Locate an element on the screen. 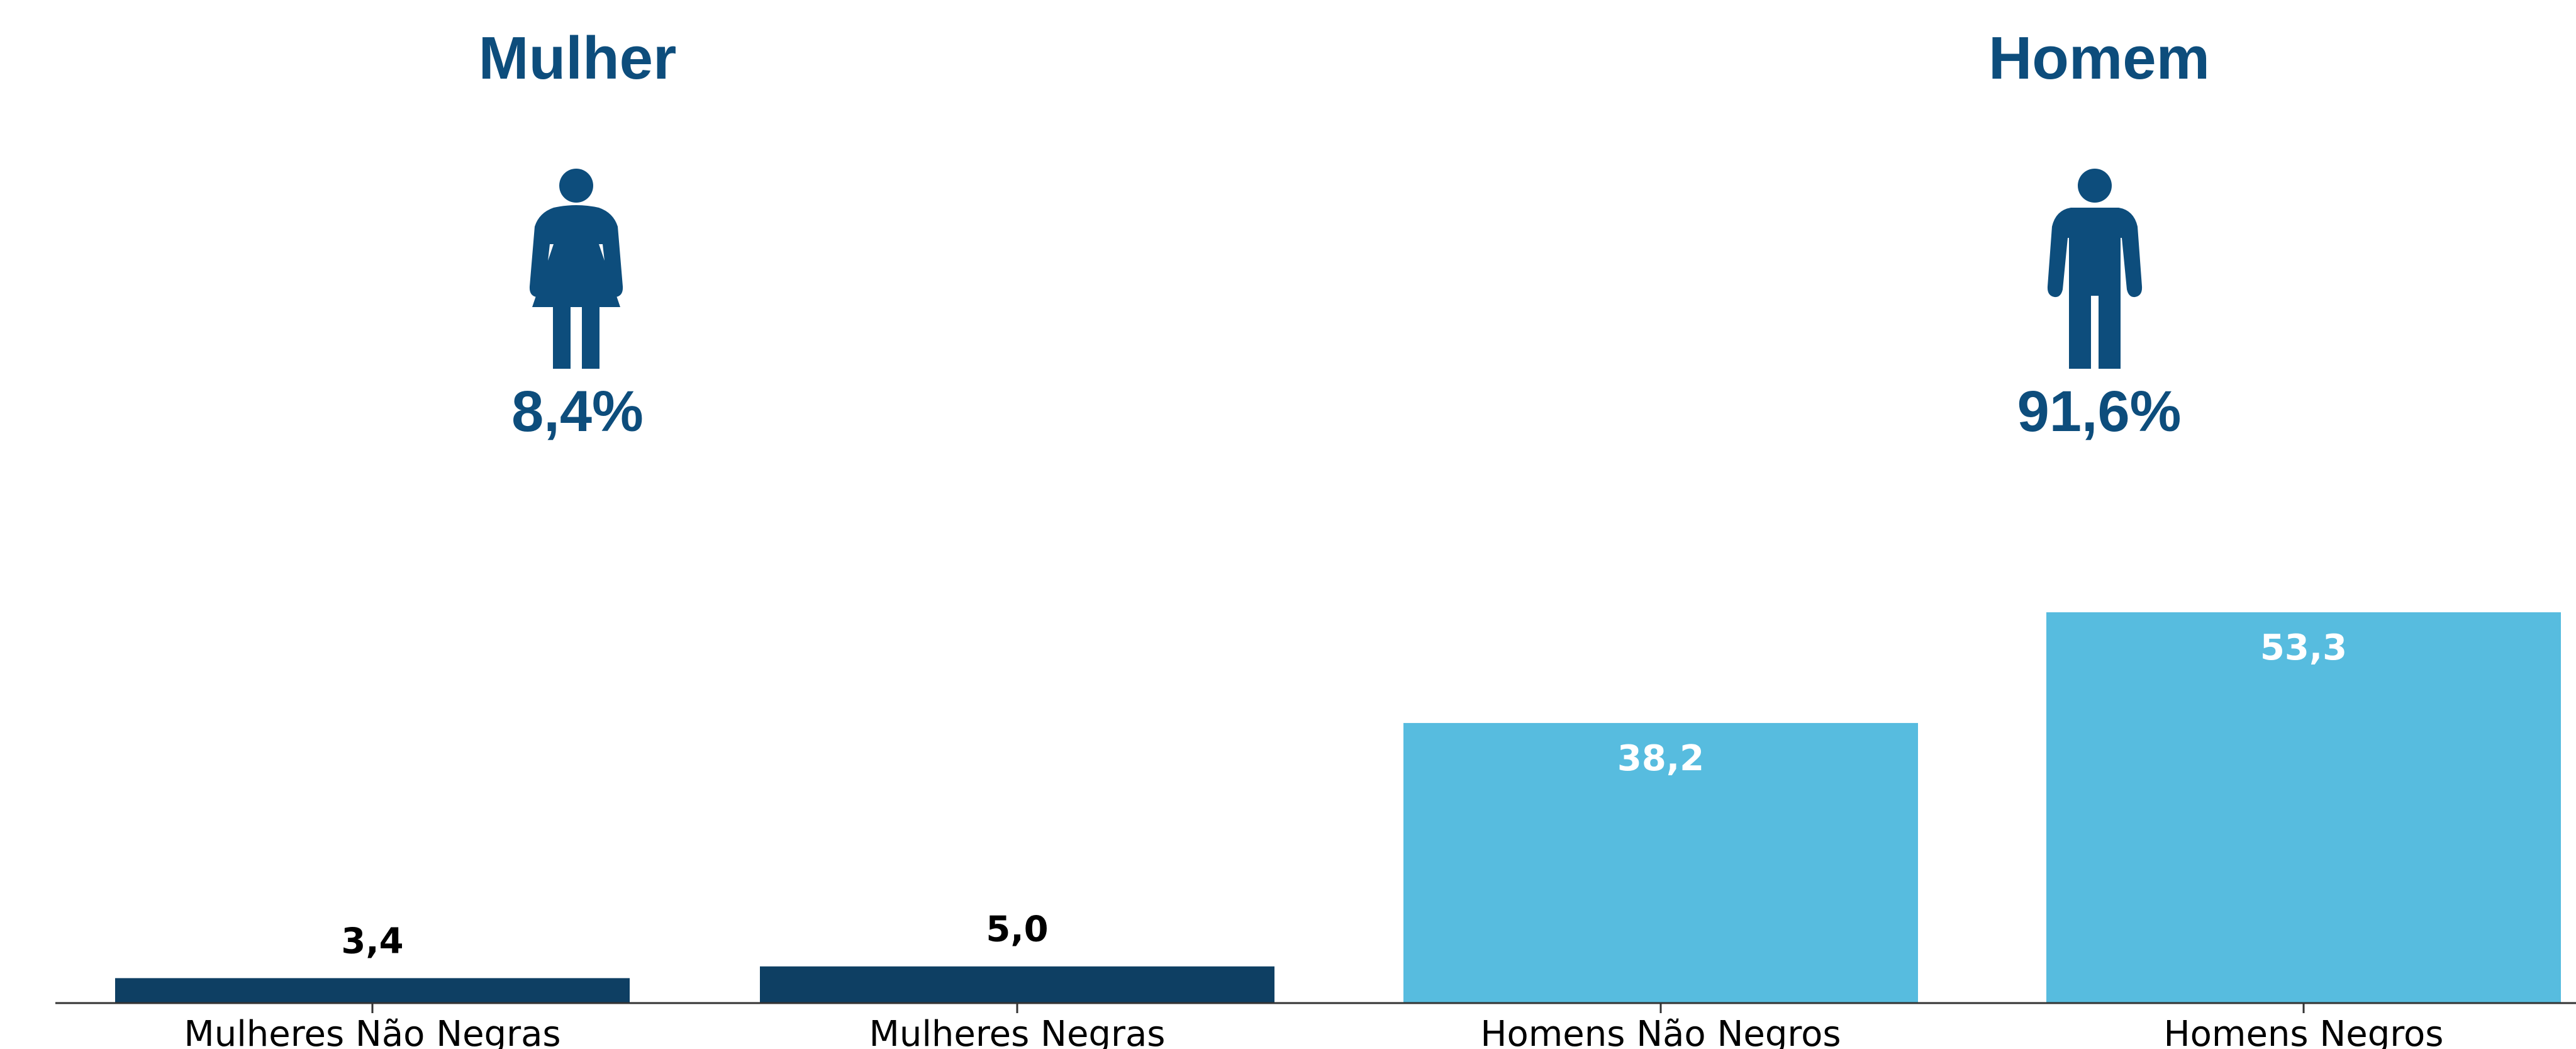 The height and width of the screenshot is (1049, 2576). x-tick-label-mulheres-negras: Mulheres Negras is located at coordinates (1017, 1031).